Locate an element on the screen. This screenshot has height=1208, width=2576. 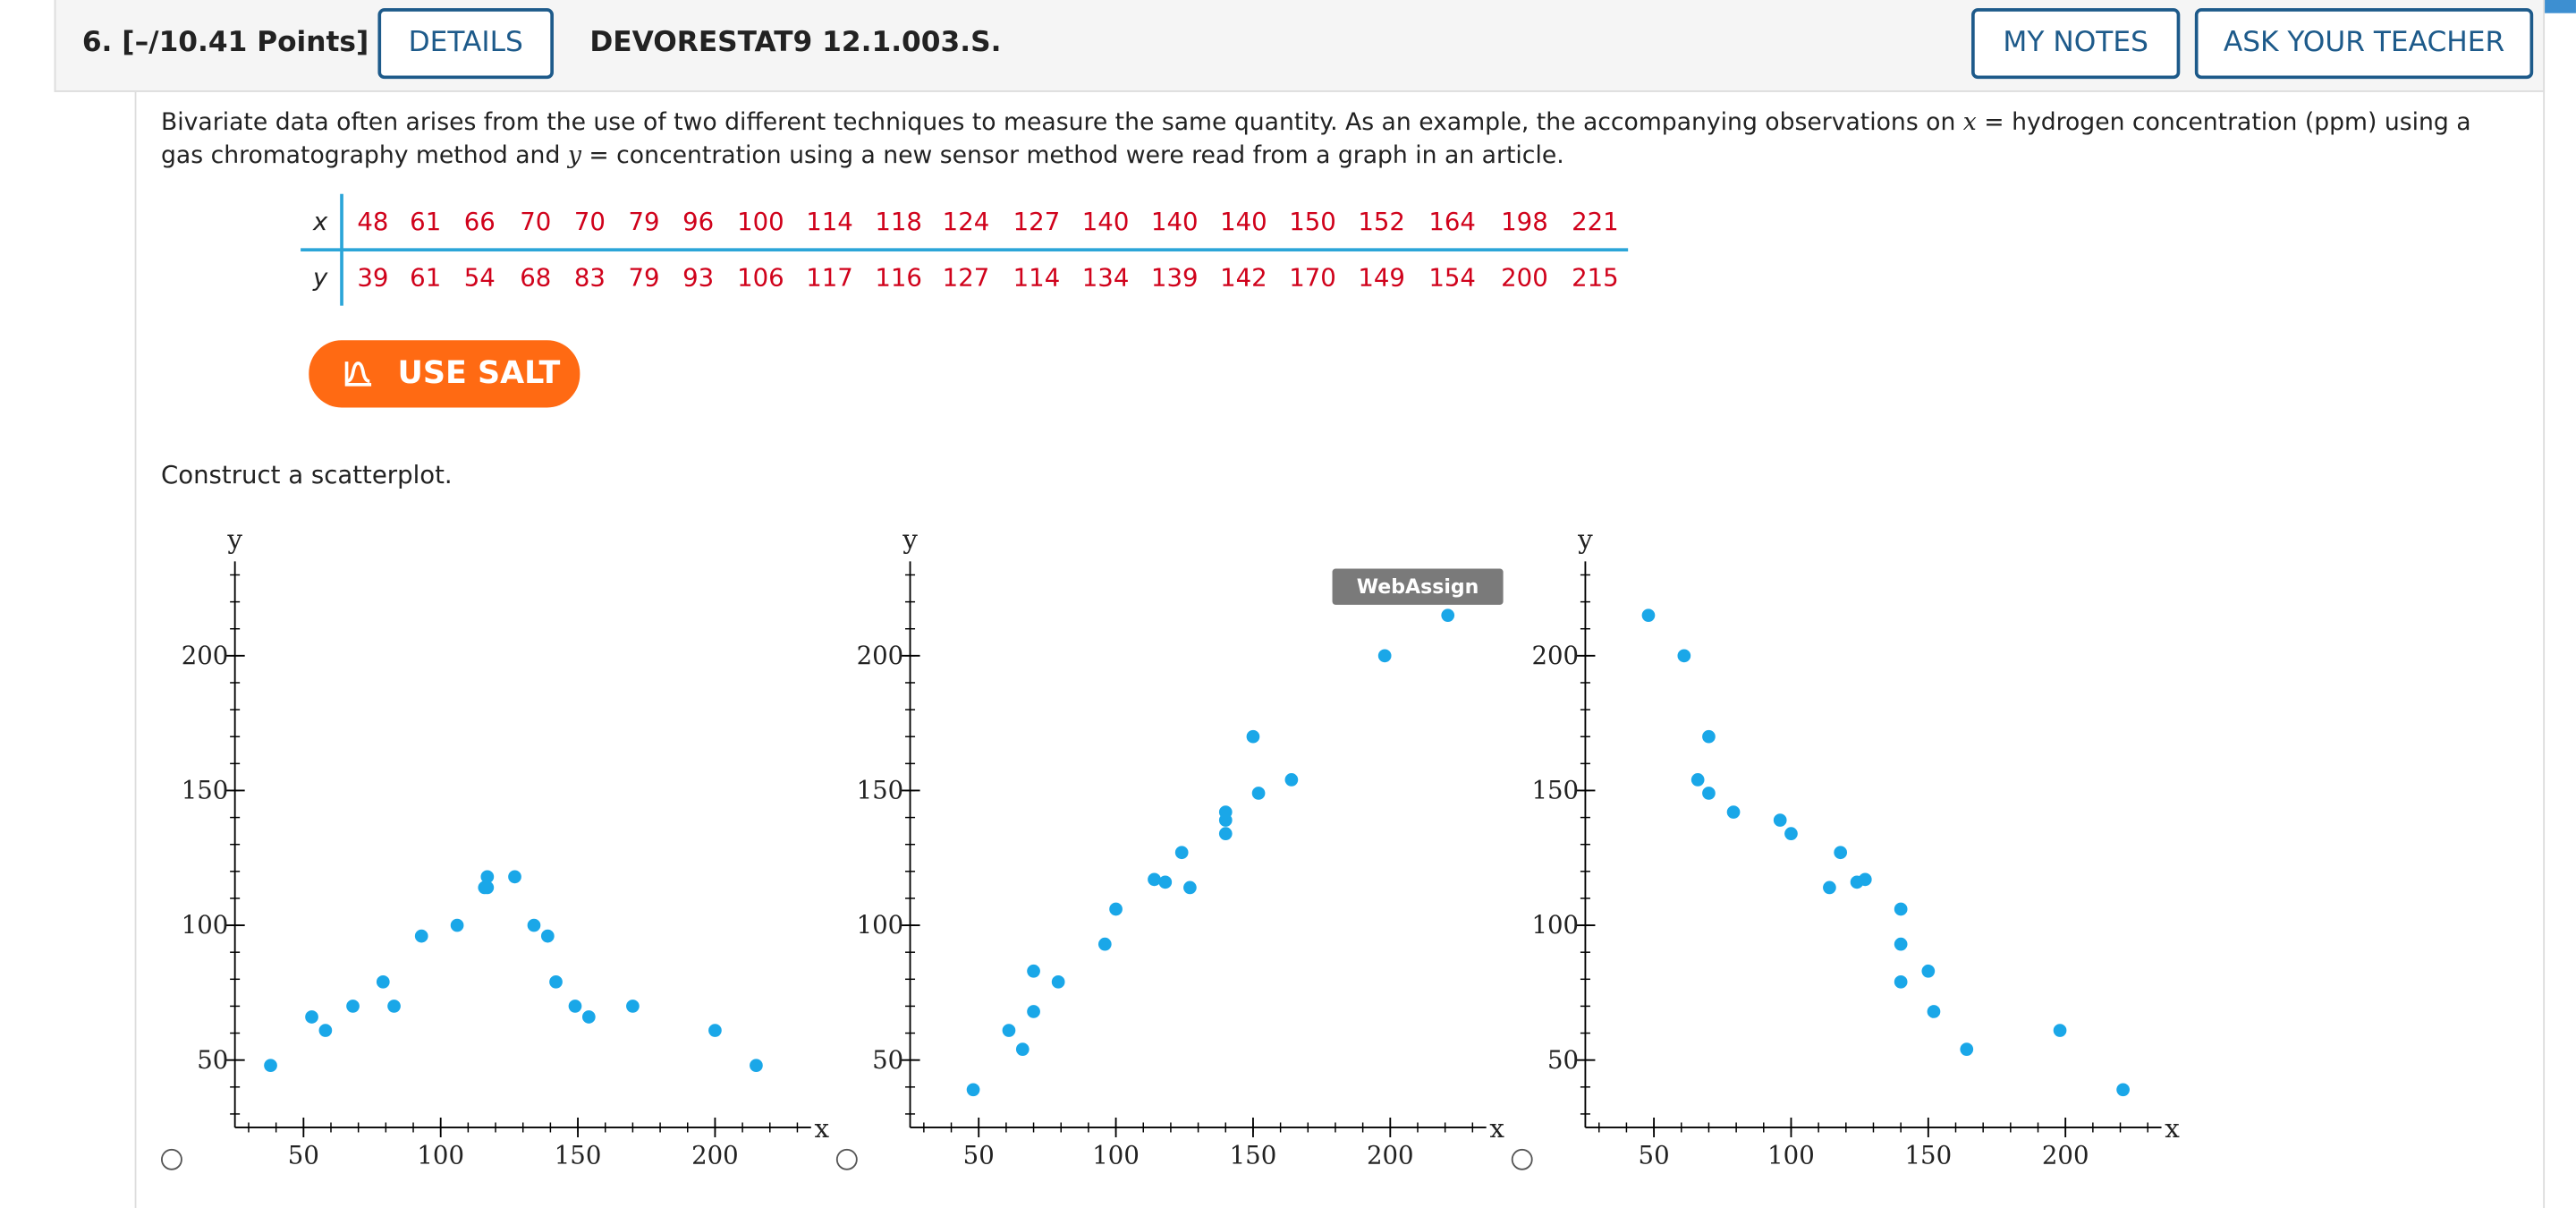
x-value-cell: 118 is located at coordinates (898, 222).